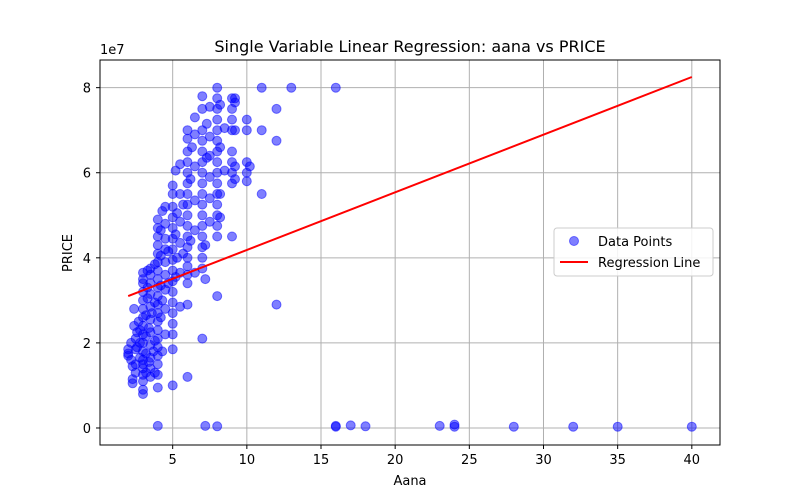 This screenshot has height=504, width=800. What do you see at coordinates (68, 253) in the screenshot?
I see `y-axis-label: PRICE` at bounding box center [68, 253].